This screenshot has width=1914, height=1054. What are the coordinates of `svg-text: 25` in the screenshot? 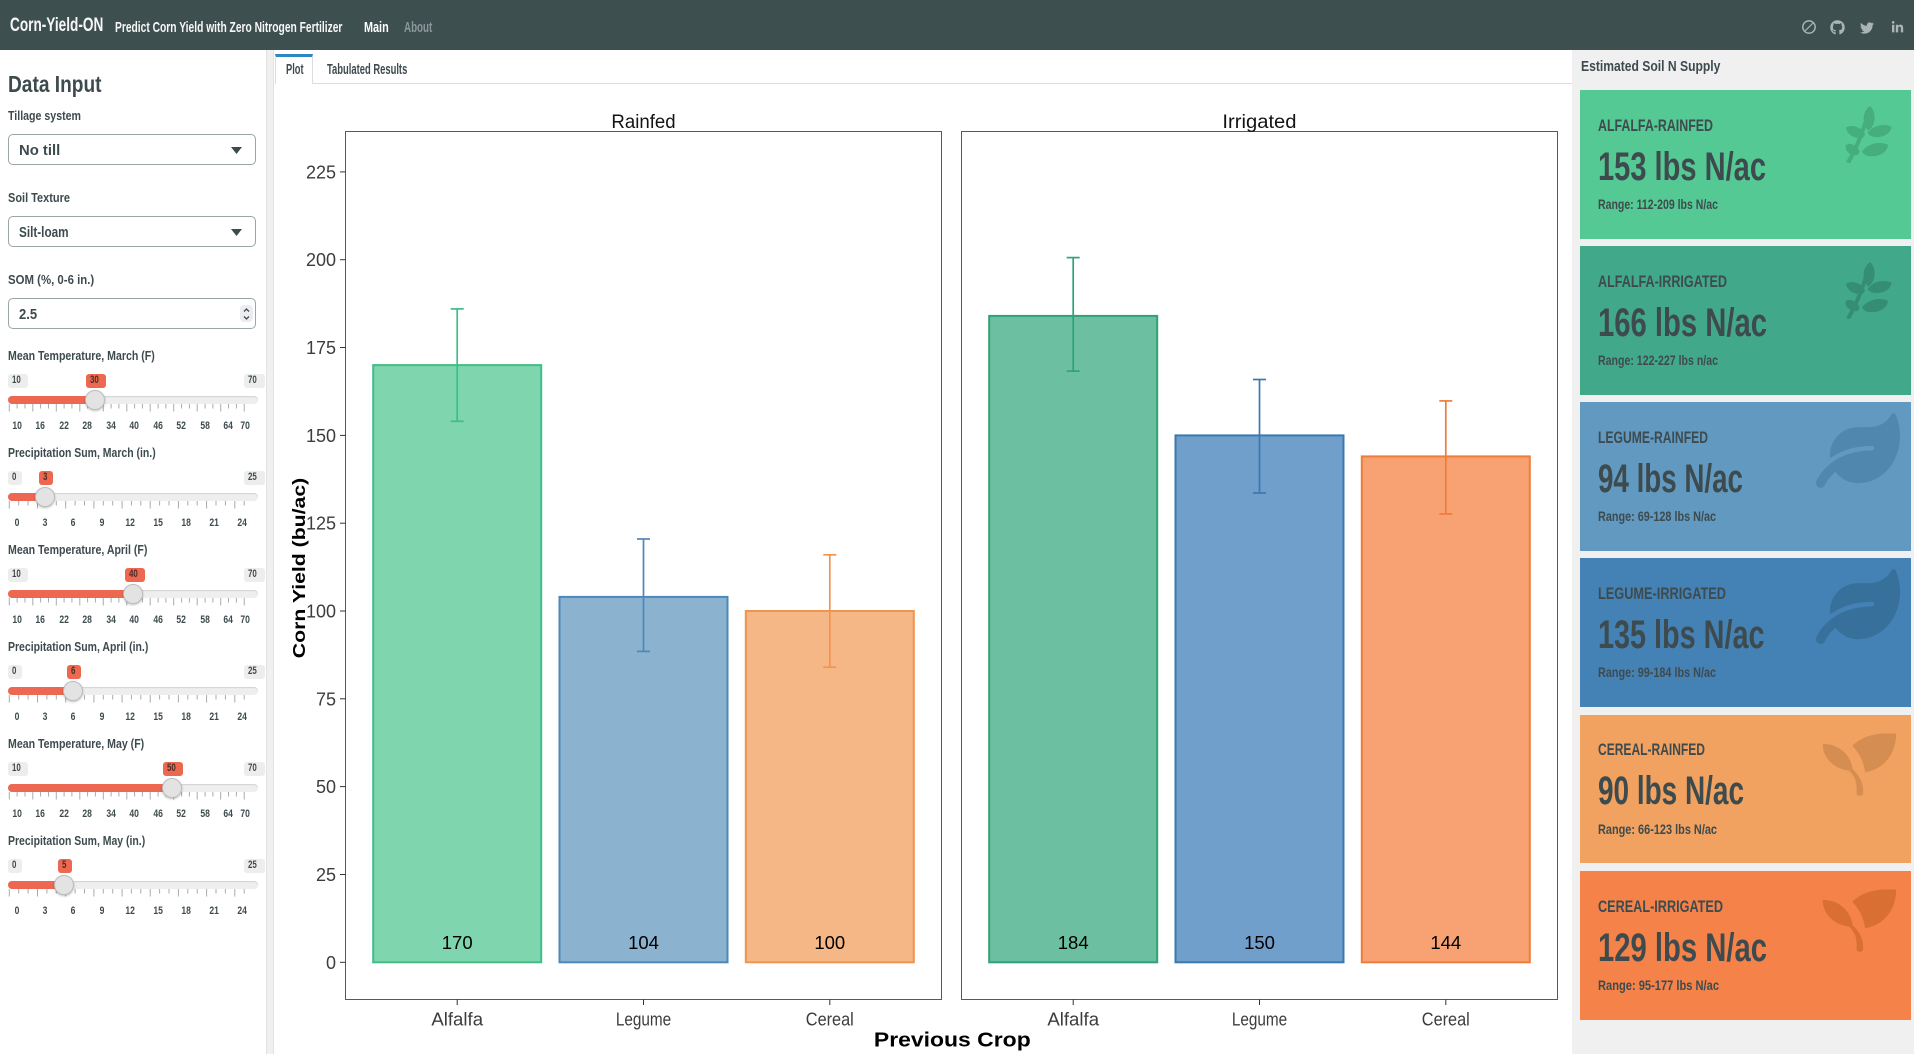 It's located at (326, 875).